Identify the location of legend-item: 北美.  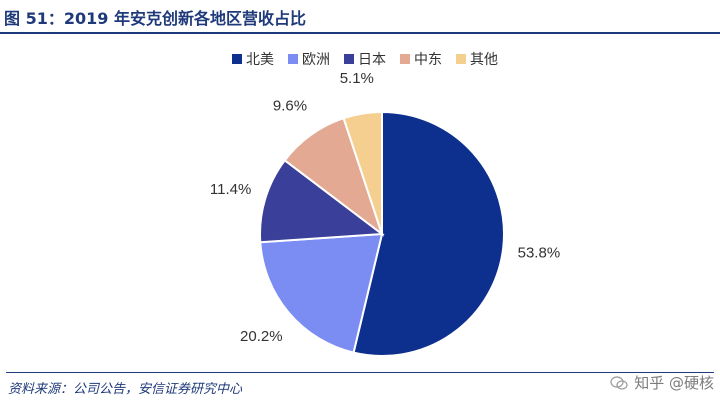
(253, 59).